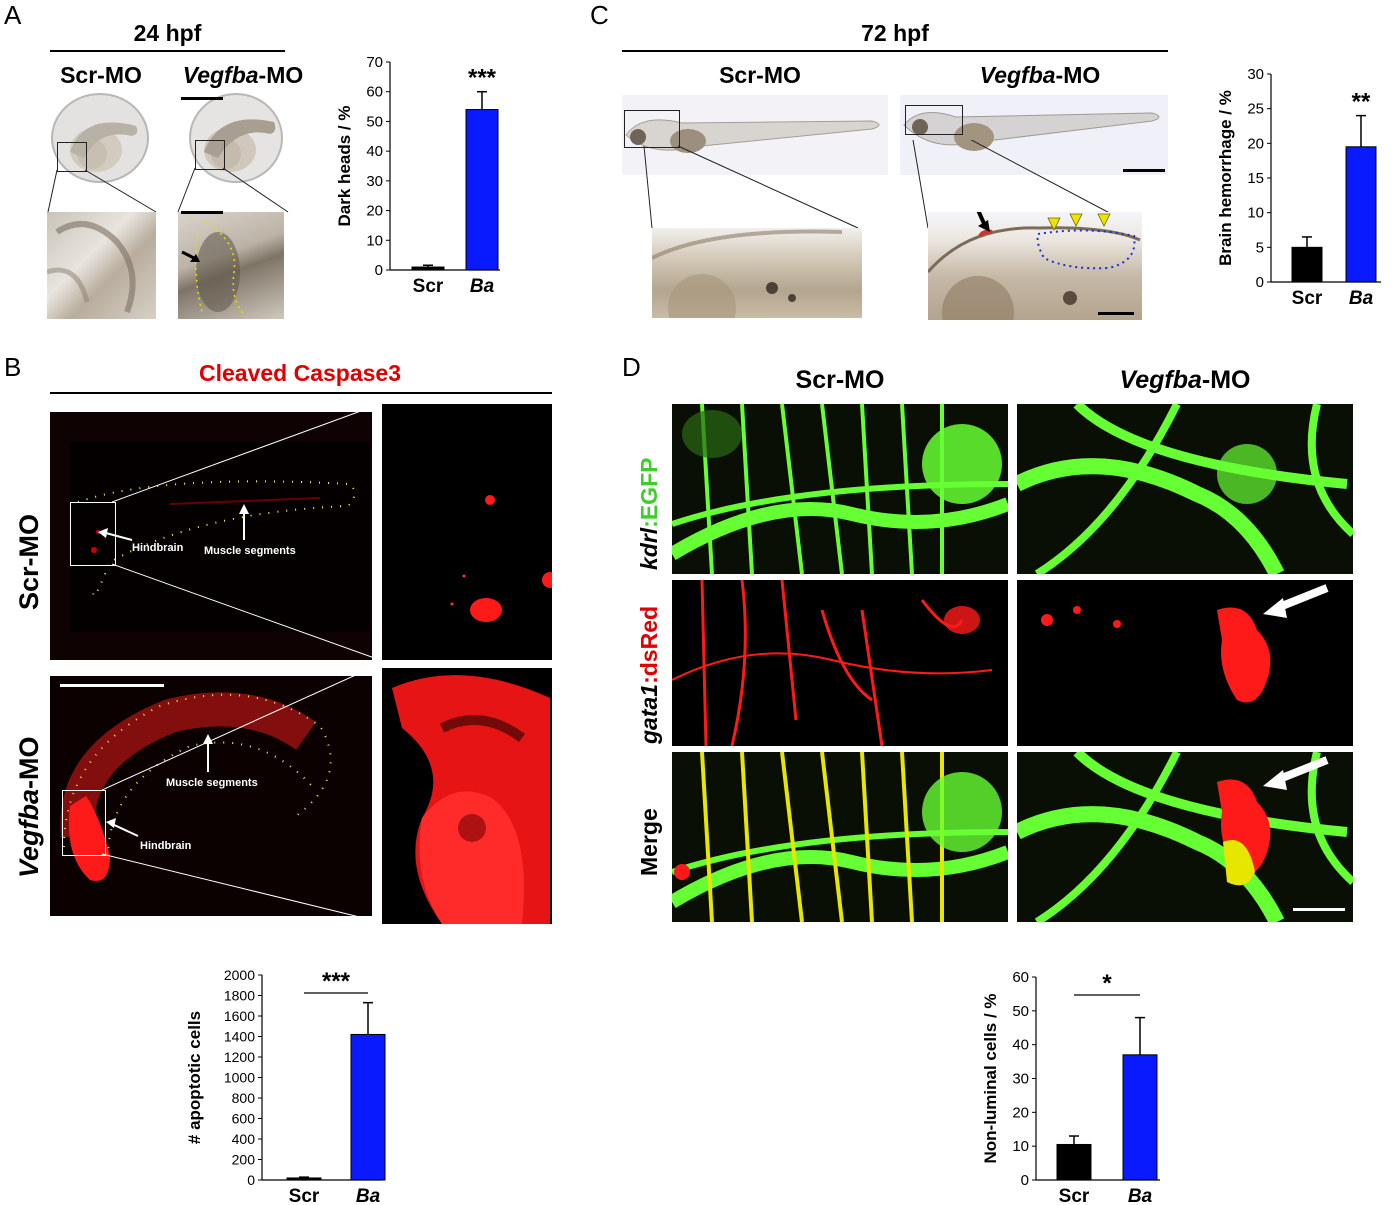  Describe the element at coordinates (202, 212) in the screenshot. I see `scale-bar-a-zoom` at that location.